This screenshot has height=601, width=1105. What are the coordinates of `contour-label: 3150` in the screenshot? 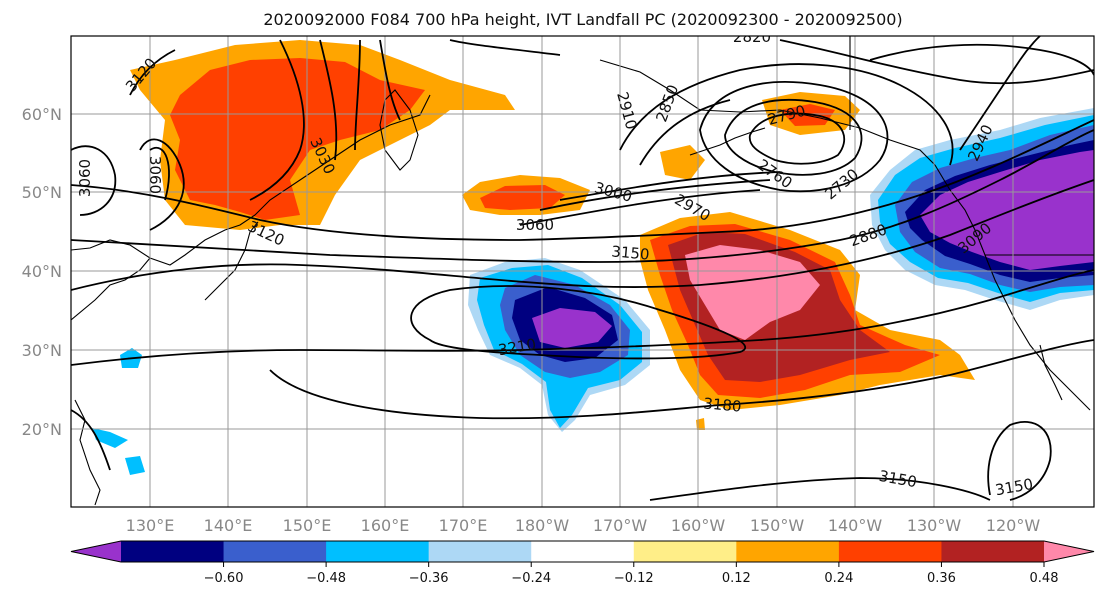 It's located at (631, 252).